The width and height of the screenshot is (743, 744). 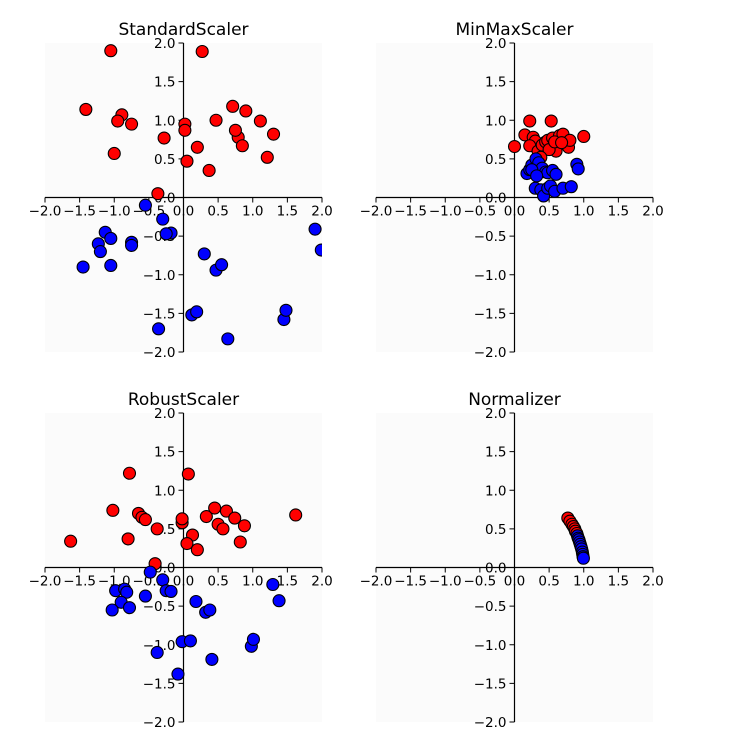 What do you see at coordinates (652, 212) in the screenshot?
I see `x-tick-label: 2.0` at bounding box center [652, 212].